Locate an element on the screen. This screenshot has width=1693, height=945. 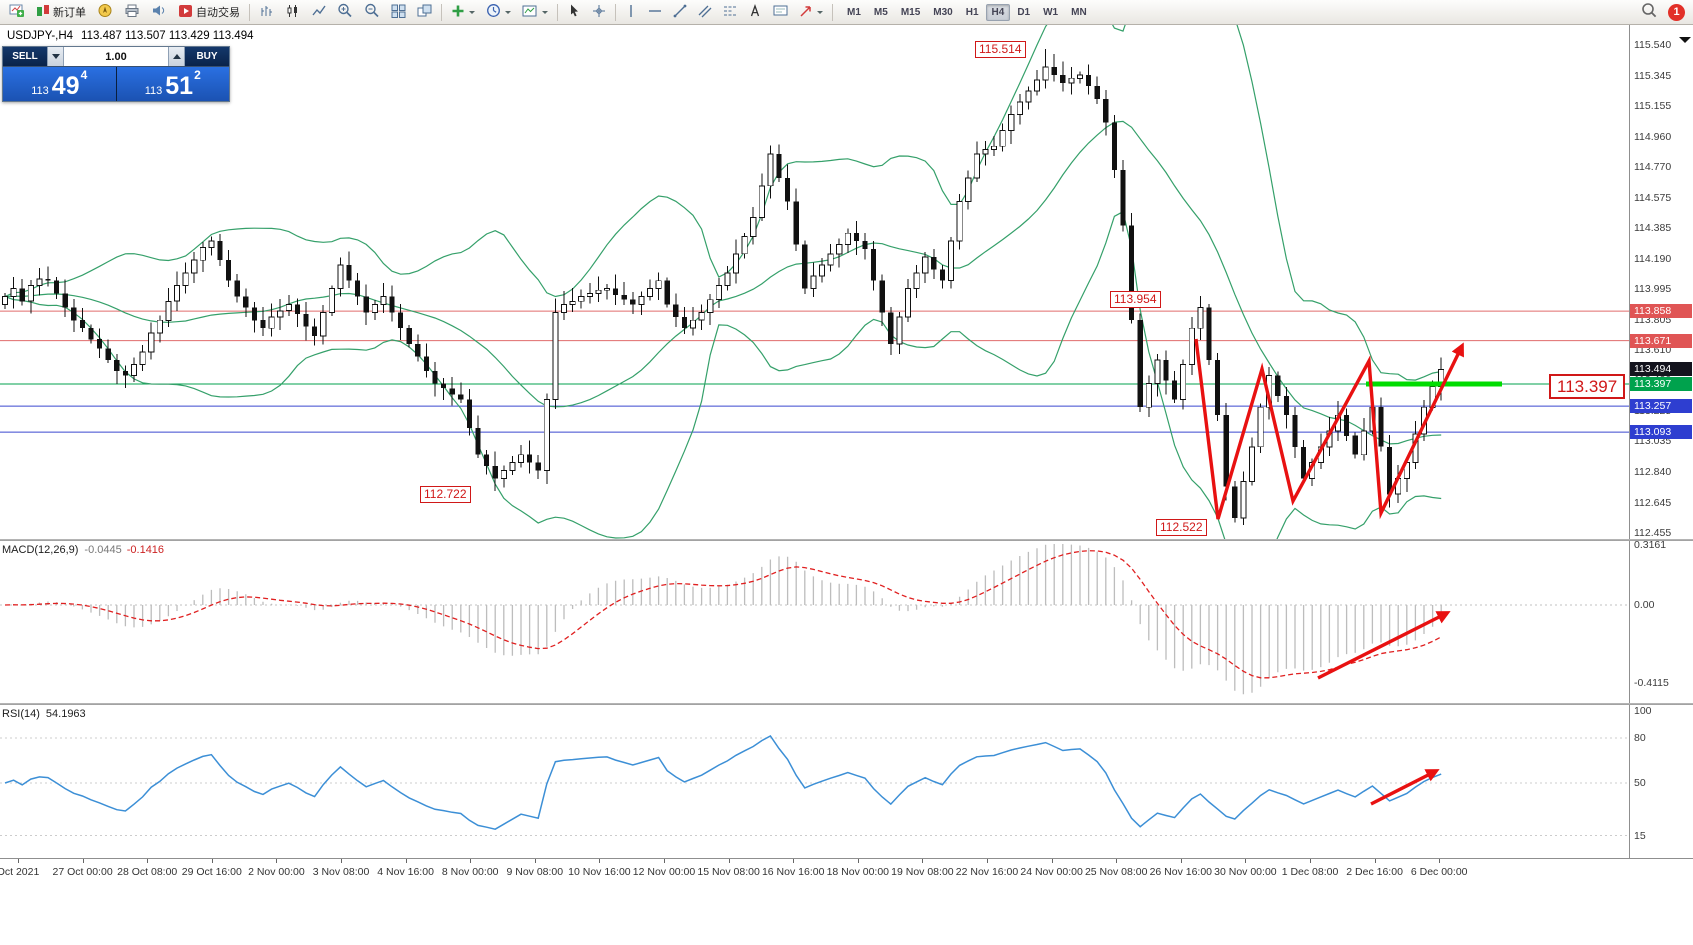
timeframe-button-h4: H4 is located at coordinates (998, 12).